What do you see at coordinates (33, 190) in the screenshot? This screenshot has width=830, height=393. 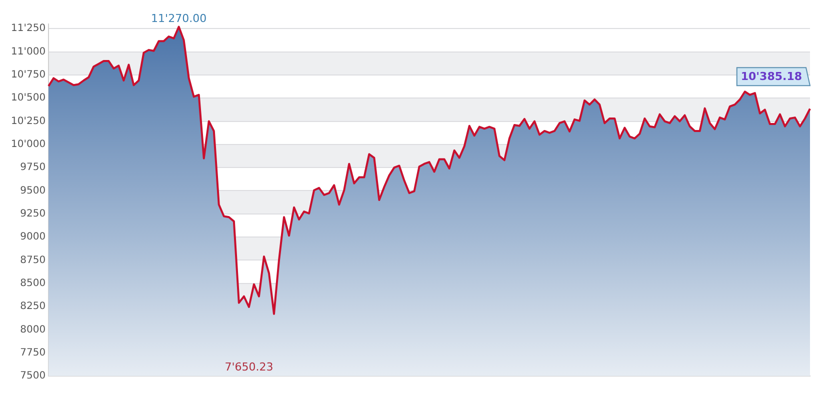 I see `y-tick-label: 9500` at bounding box center [33, 190].